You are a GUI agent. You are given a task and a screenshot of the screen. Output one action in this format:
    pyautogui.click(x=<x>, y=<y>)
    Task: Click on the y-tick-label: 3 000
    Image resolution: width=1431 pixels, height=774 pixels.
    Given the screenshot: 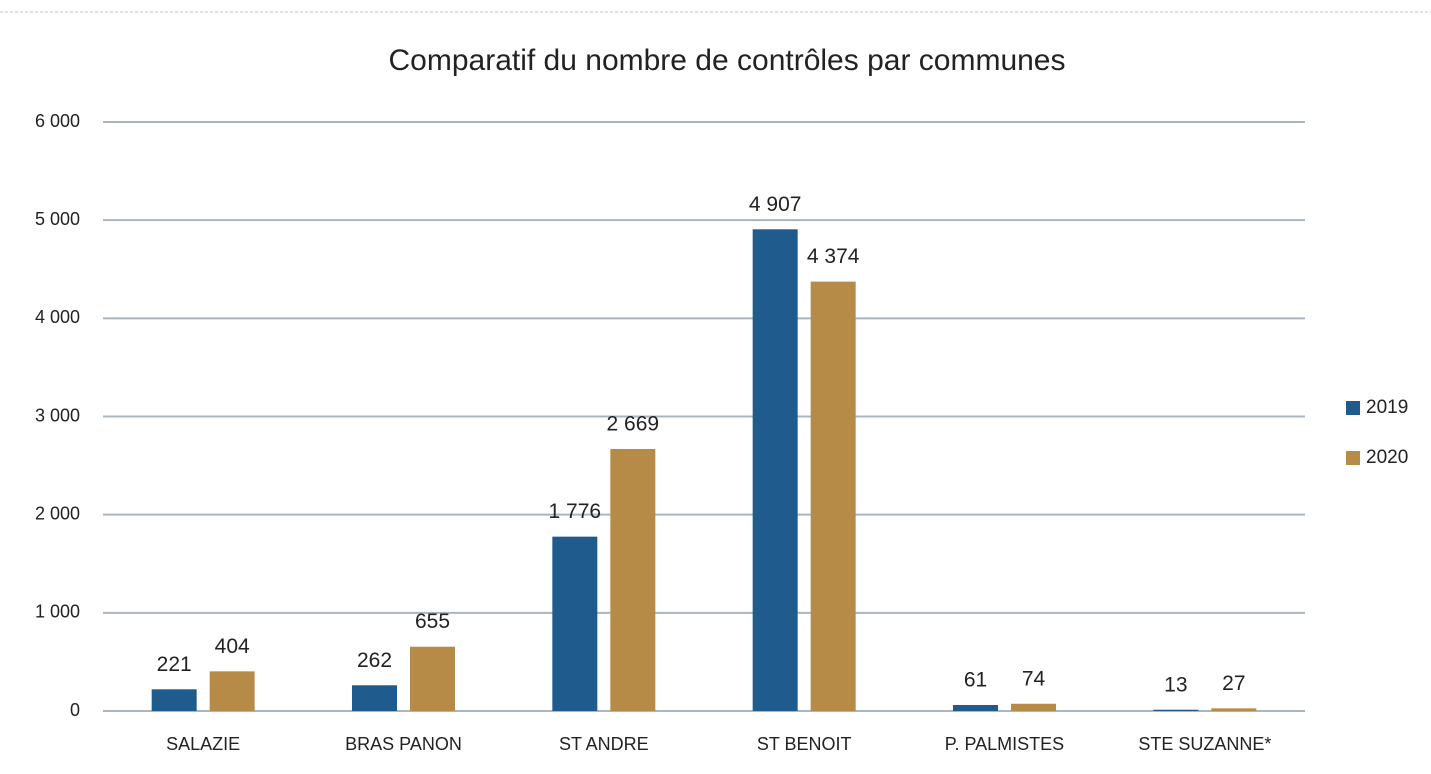 What is the action you would take?
    pyautogui.click(x=57, y=415)
    